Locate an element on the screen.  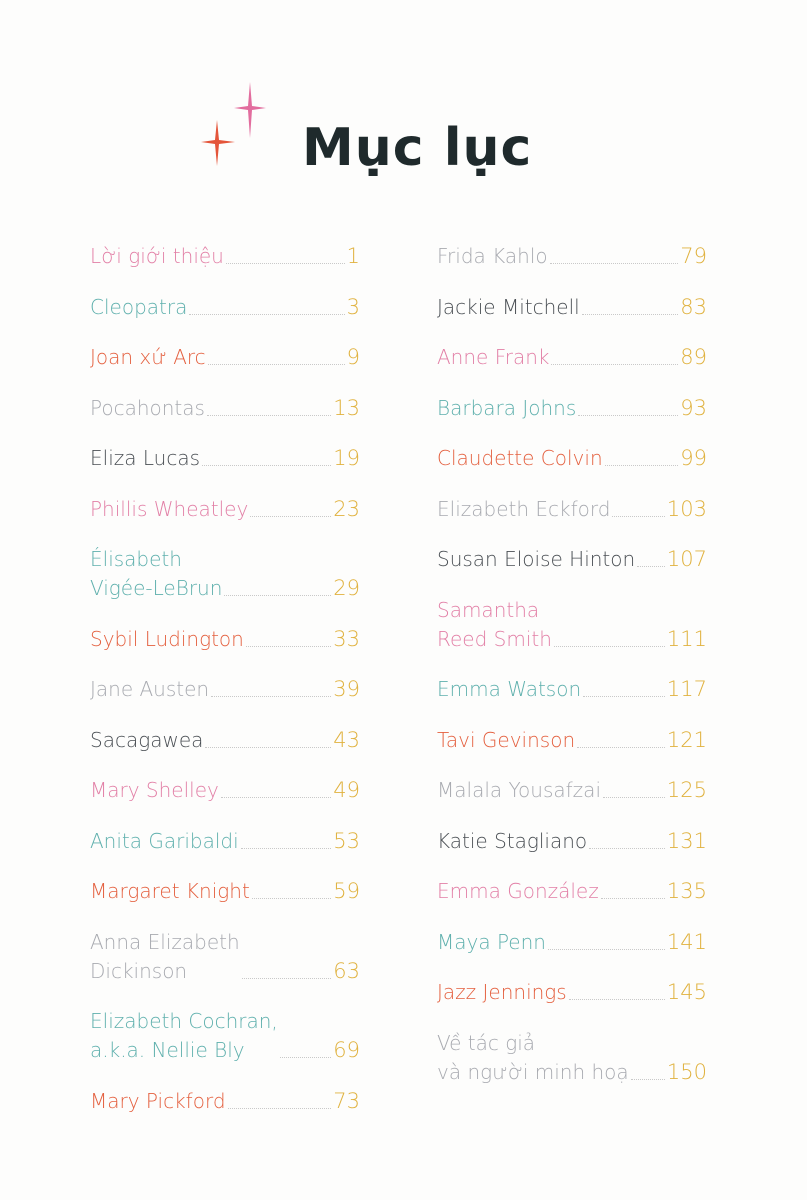
toc-entry: Sybil Ludington 33 is located at coordinates (225, 650).